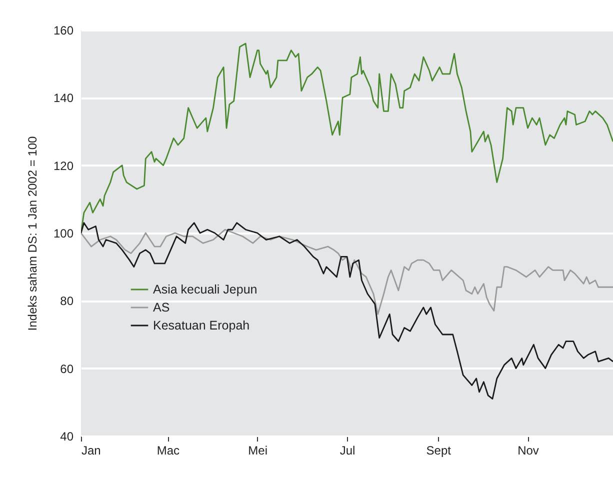 The height and width of the screenshot is (491, 613). Describe the element at coordinates (205, 289) in the screenshot. I see `legend-label: Asia kecuali Jepun` at that location.